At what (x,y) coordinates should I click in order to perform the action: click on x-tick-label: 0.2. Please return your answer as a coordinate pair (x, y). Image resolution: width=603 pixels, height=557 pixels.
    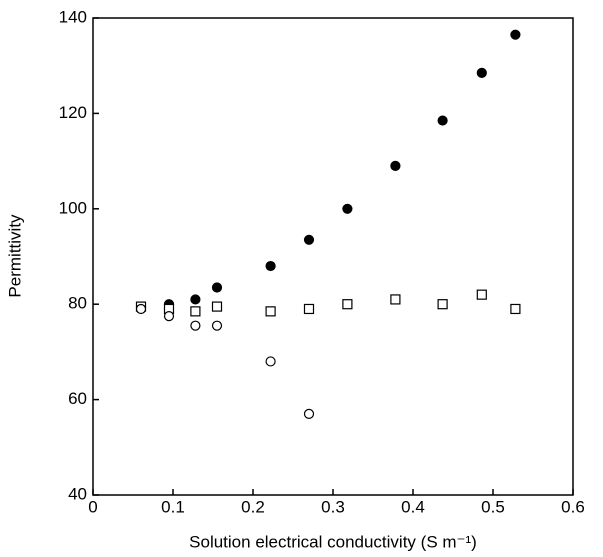
    Looking at the image, I should click on (253, 506).